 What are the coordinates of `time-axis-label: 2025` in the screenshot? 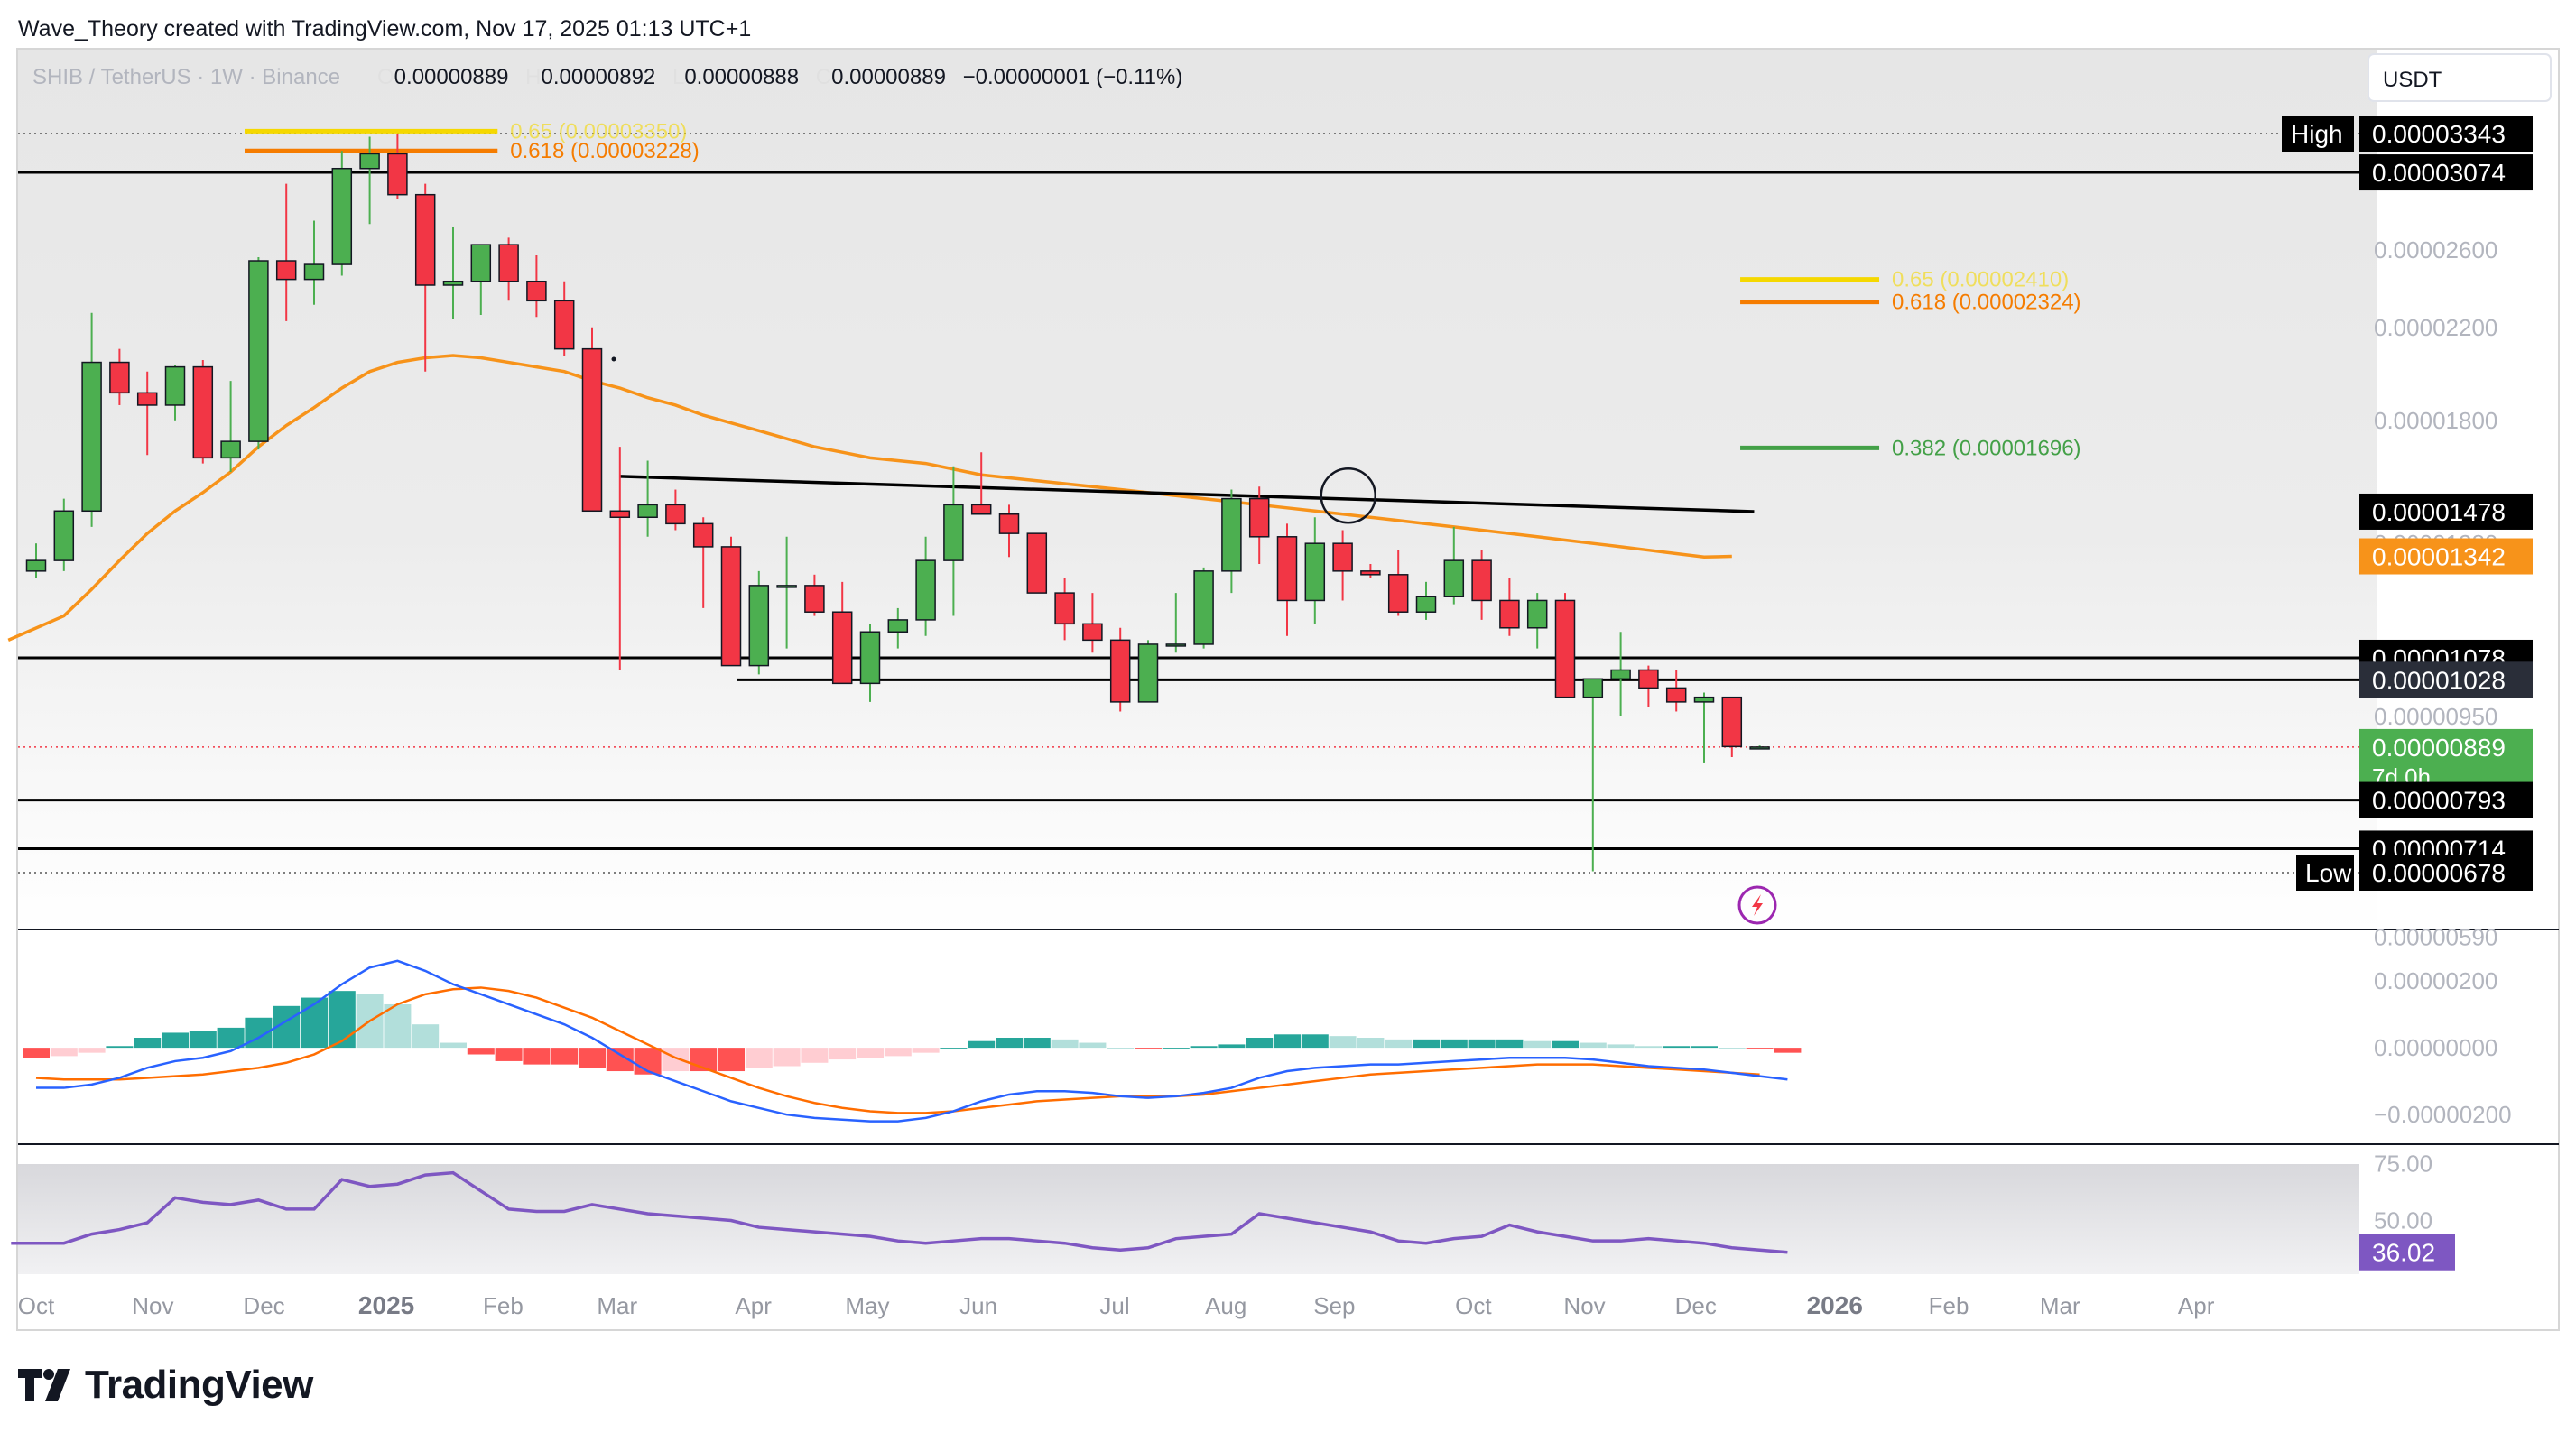 It's located at (386, 1305).